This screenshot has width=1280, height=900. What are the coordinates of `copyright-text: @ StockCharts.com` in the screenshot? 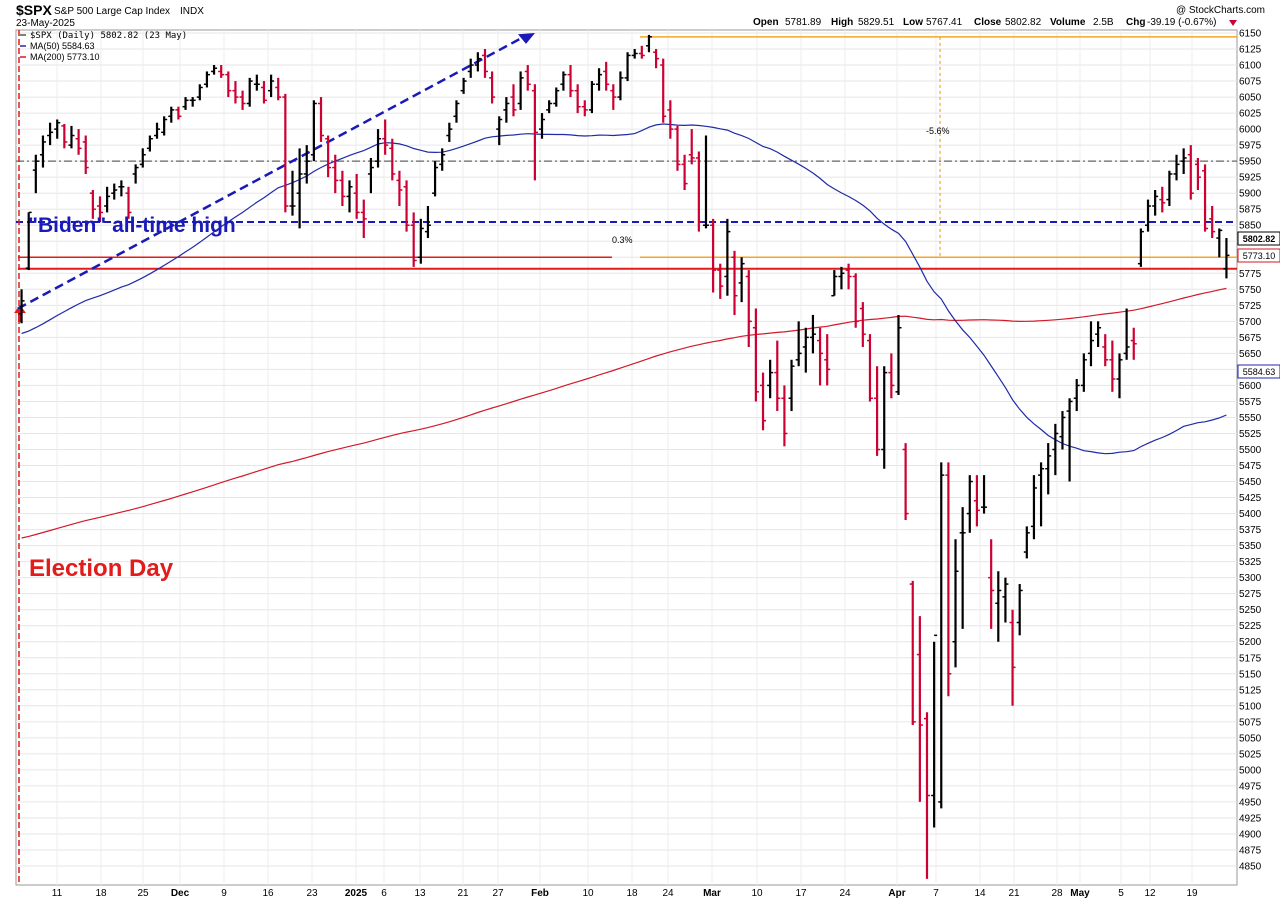 It's located at (1220, 10).